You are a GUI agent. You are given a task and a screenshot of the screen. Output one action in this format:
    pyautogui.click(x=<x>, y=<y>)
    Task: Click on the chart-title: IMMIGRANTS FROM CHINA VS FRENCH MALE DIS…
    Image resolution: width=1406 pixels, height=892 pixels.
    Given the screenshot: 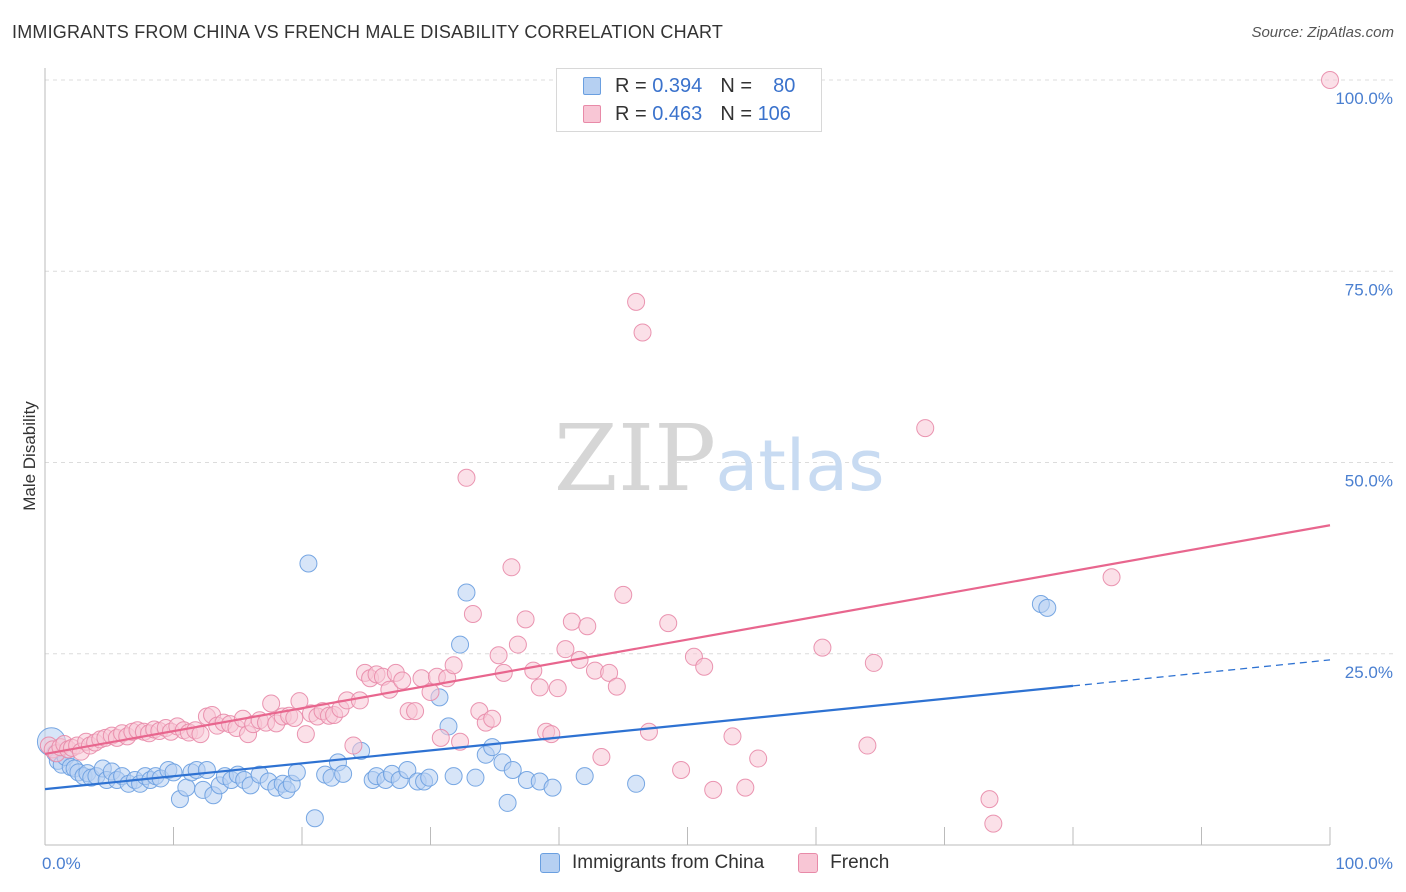 What is the action you would take?
    pyautogui.click(x=368, y=32)
    